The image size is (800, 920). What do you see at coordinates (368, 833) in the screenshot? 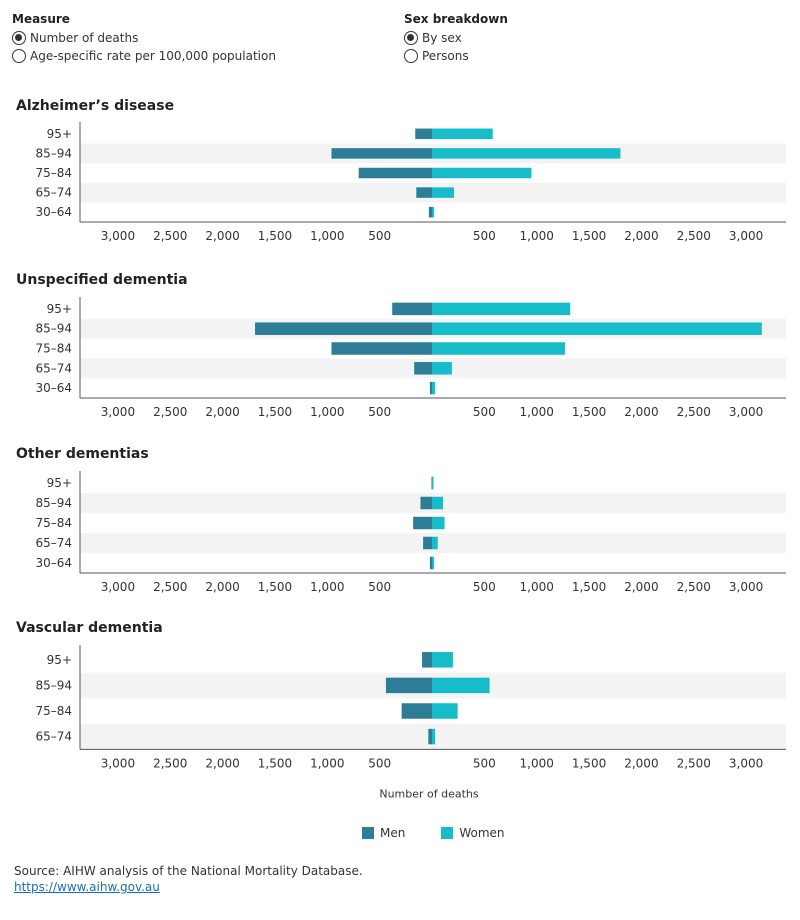
I see `legend-swatch-men` at bounding box center [368, 833].